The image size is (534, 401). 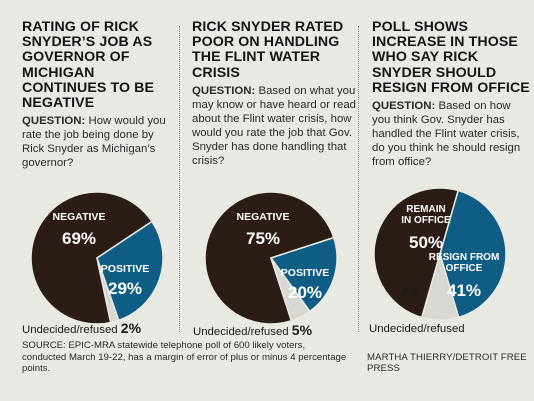 What do you see at coordinates (131, 328) in the screenshot?
I see `undecided-percent: 2%` at bounding box center [131, 328].